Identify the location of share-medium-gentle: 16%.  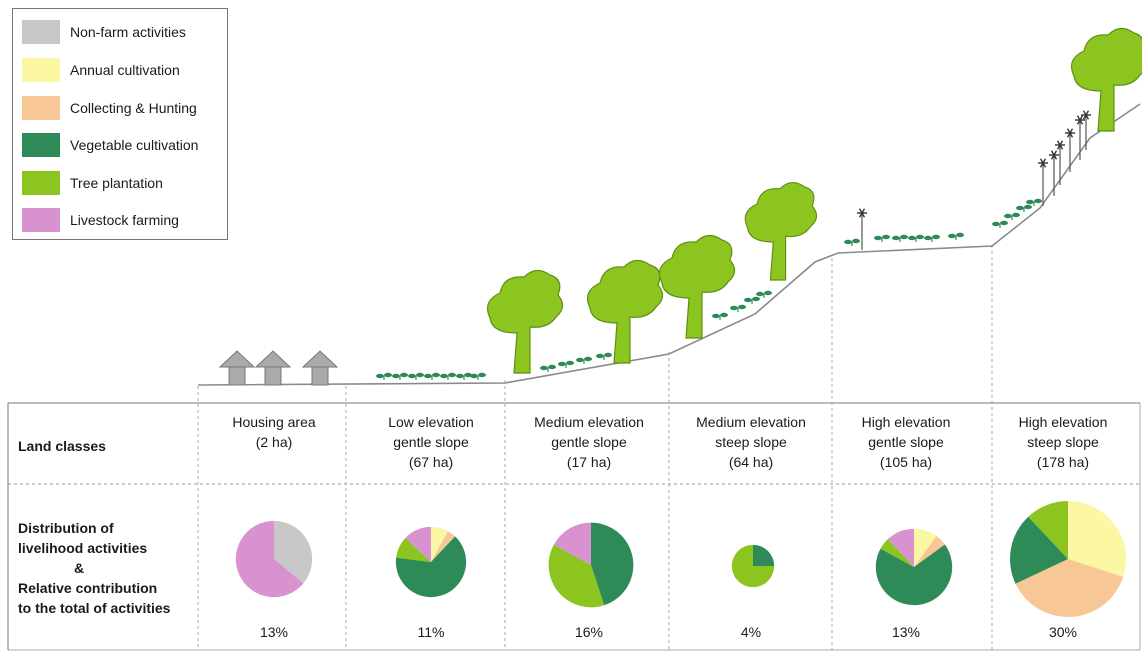
(589, 632).